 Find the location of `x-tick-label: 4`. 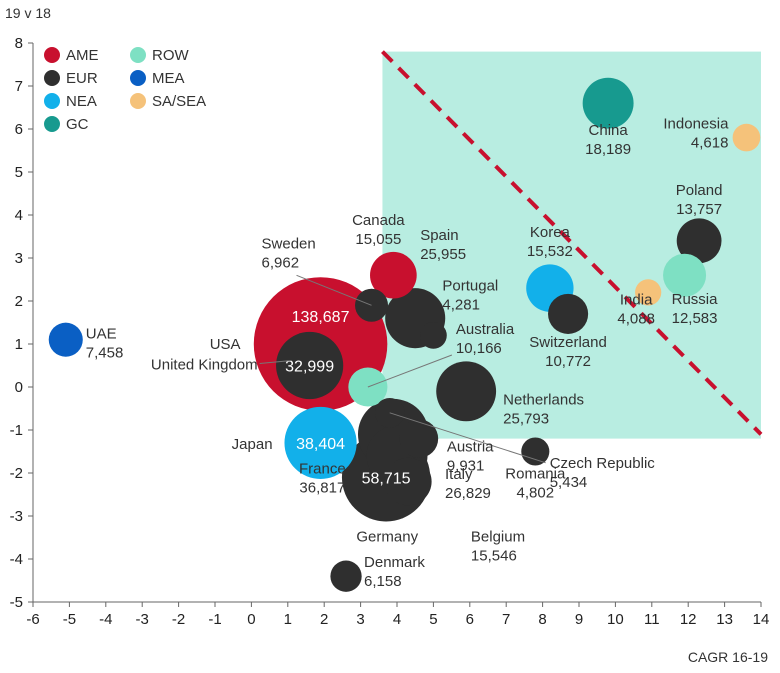

x-tick-label: 4 is located at coordinates (397, 619).